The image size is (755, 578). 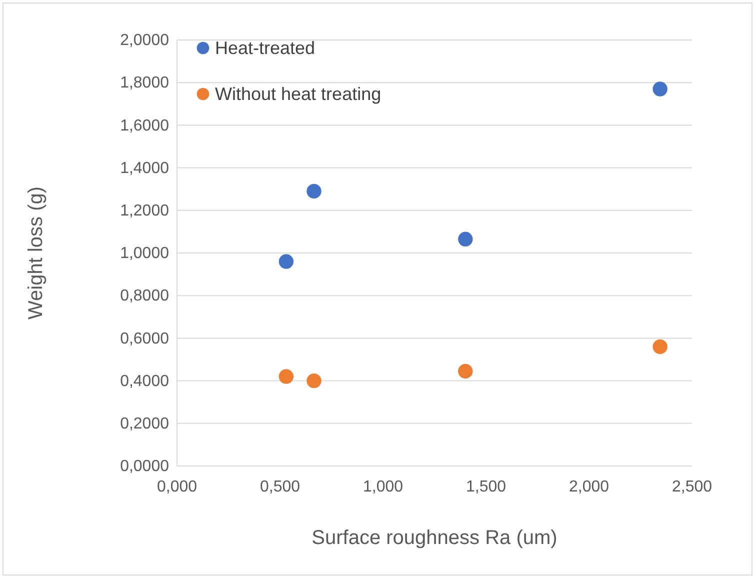 I want to click on x-tick-label: 1,000, so click(x=383, y=487).